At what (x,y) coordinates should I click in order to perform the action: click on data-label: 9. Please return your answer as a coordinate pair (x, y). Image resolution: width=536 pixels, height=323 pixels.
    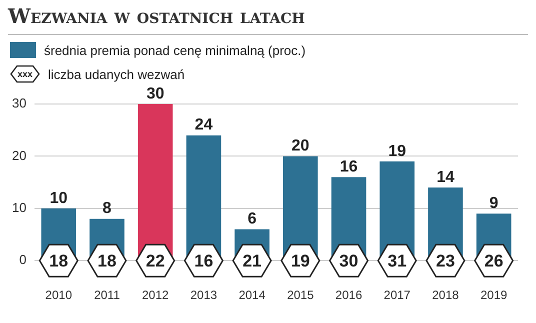
    Looking at the image, I should click on (493, 203).